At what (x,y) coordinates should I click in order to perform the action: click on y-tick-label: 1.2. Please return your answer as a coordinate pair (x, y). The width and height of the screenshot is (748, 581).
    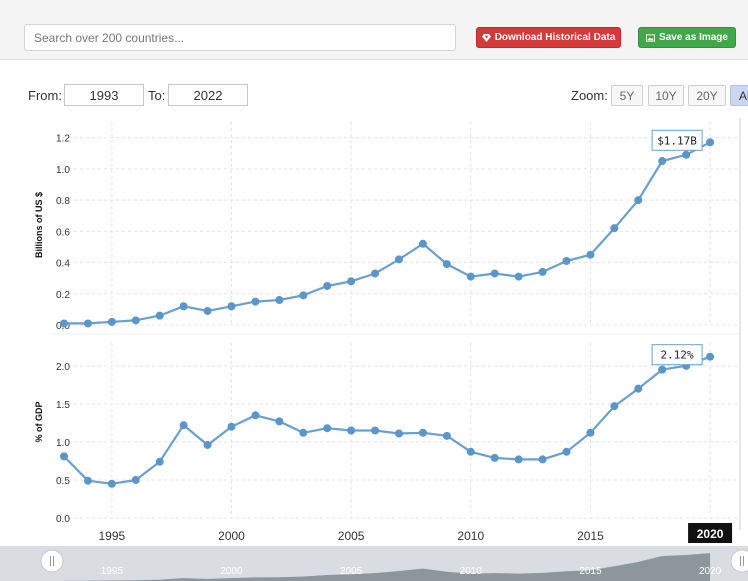
    Looking at the image, I should click on (63, 139).